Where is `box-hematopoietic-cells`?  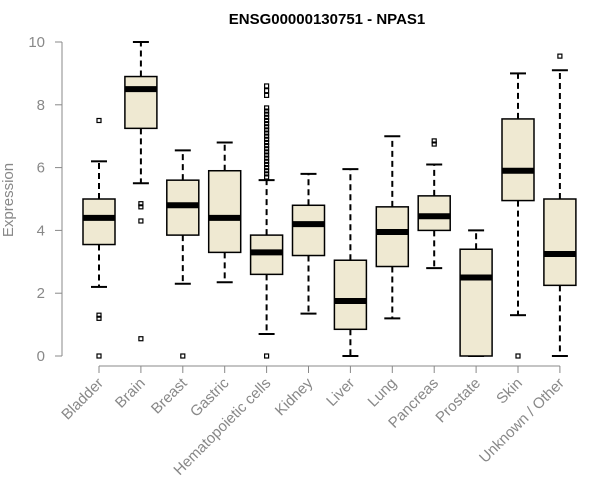 box-hematopoietic-cells is located at coordinates (266, 221).